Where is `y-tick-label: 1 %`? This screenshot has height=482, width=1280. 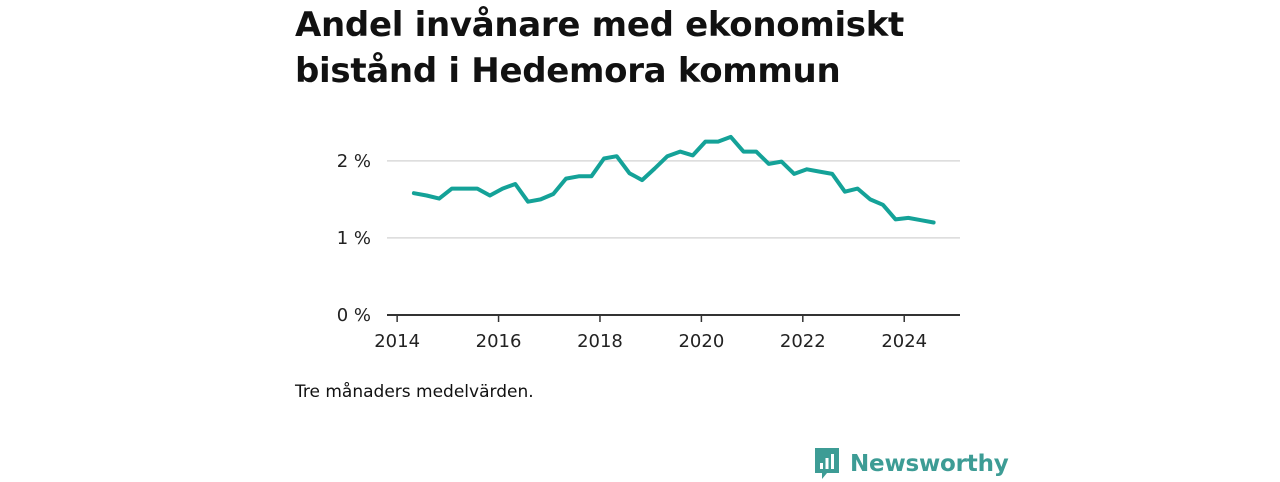
y-tick-label: 1 % is located at coordinates (354, 238).